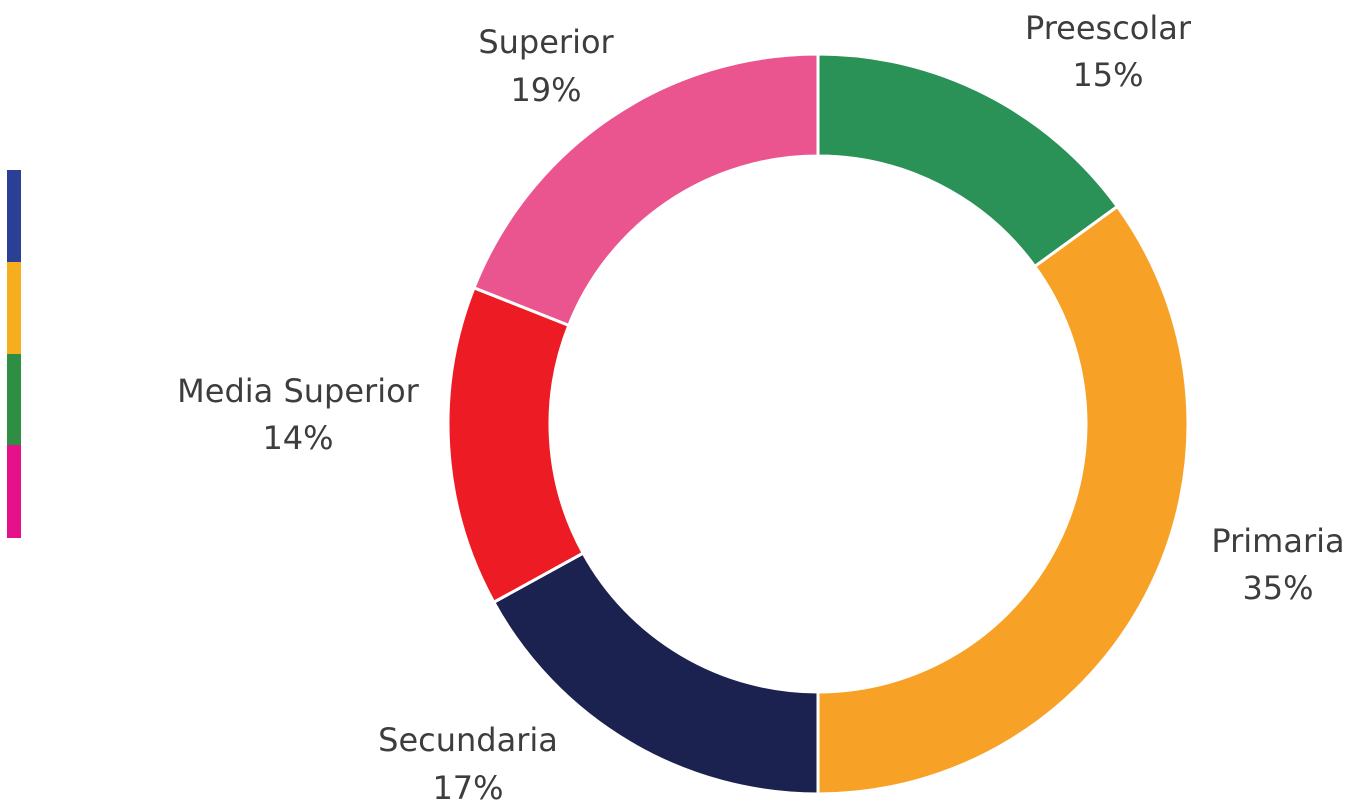 The width and height of the screenshot is (1355, 808). I want to click on side-color-strip, so click(14, 354).